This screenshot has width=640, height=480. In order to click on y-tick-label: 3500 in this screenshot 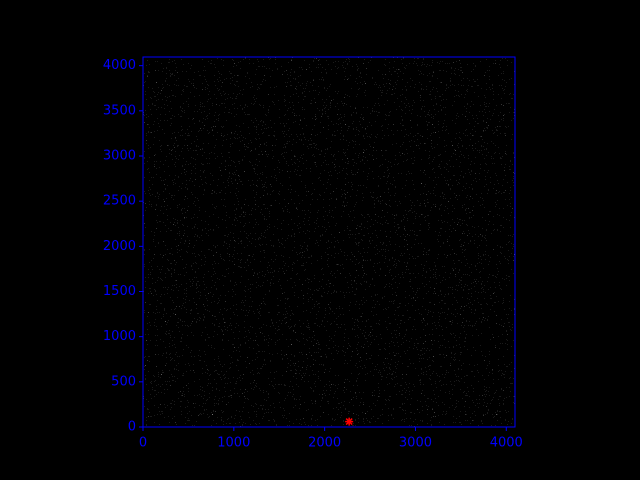, I will do `click(119, 110)`.